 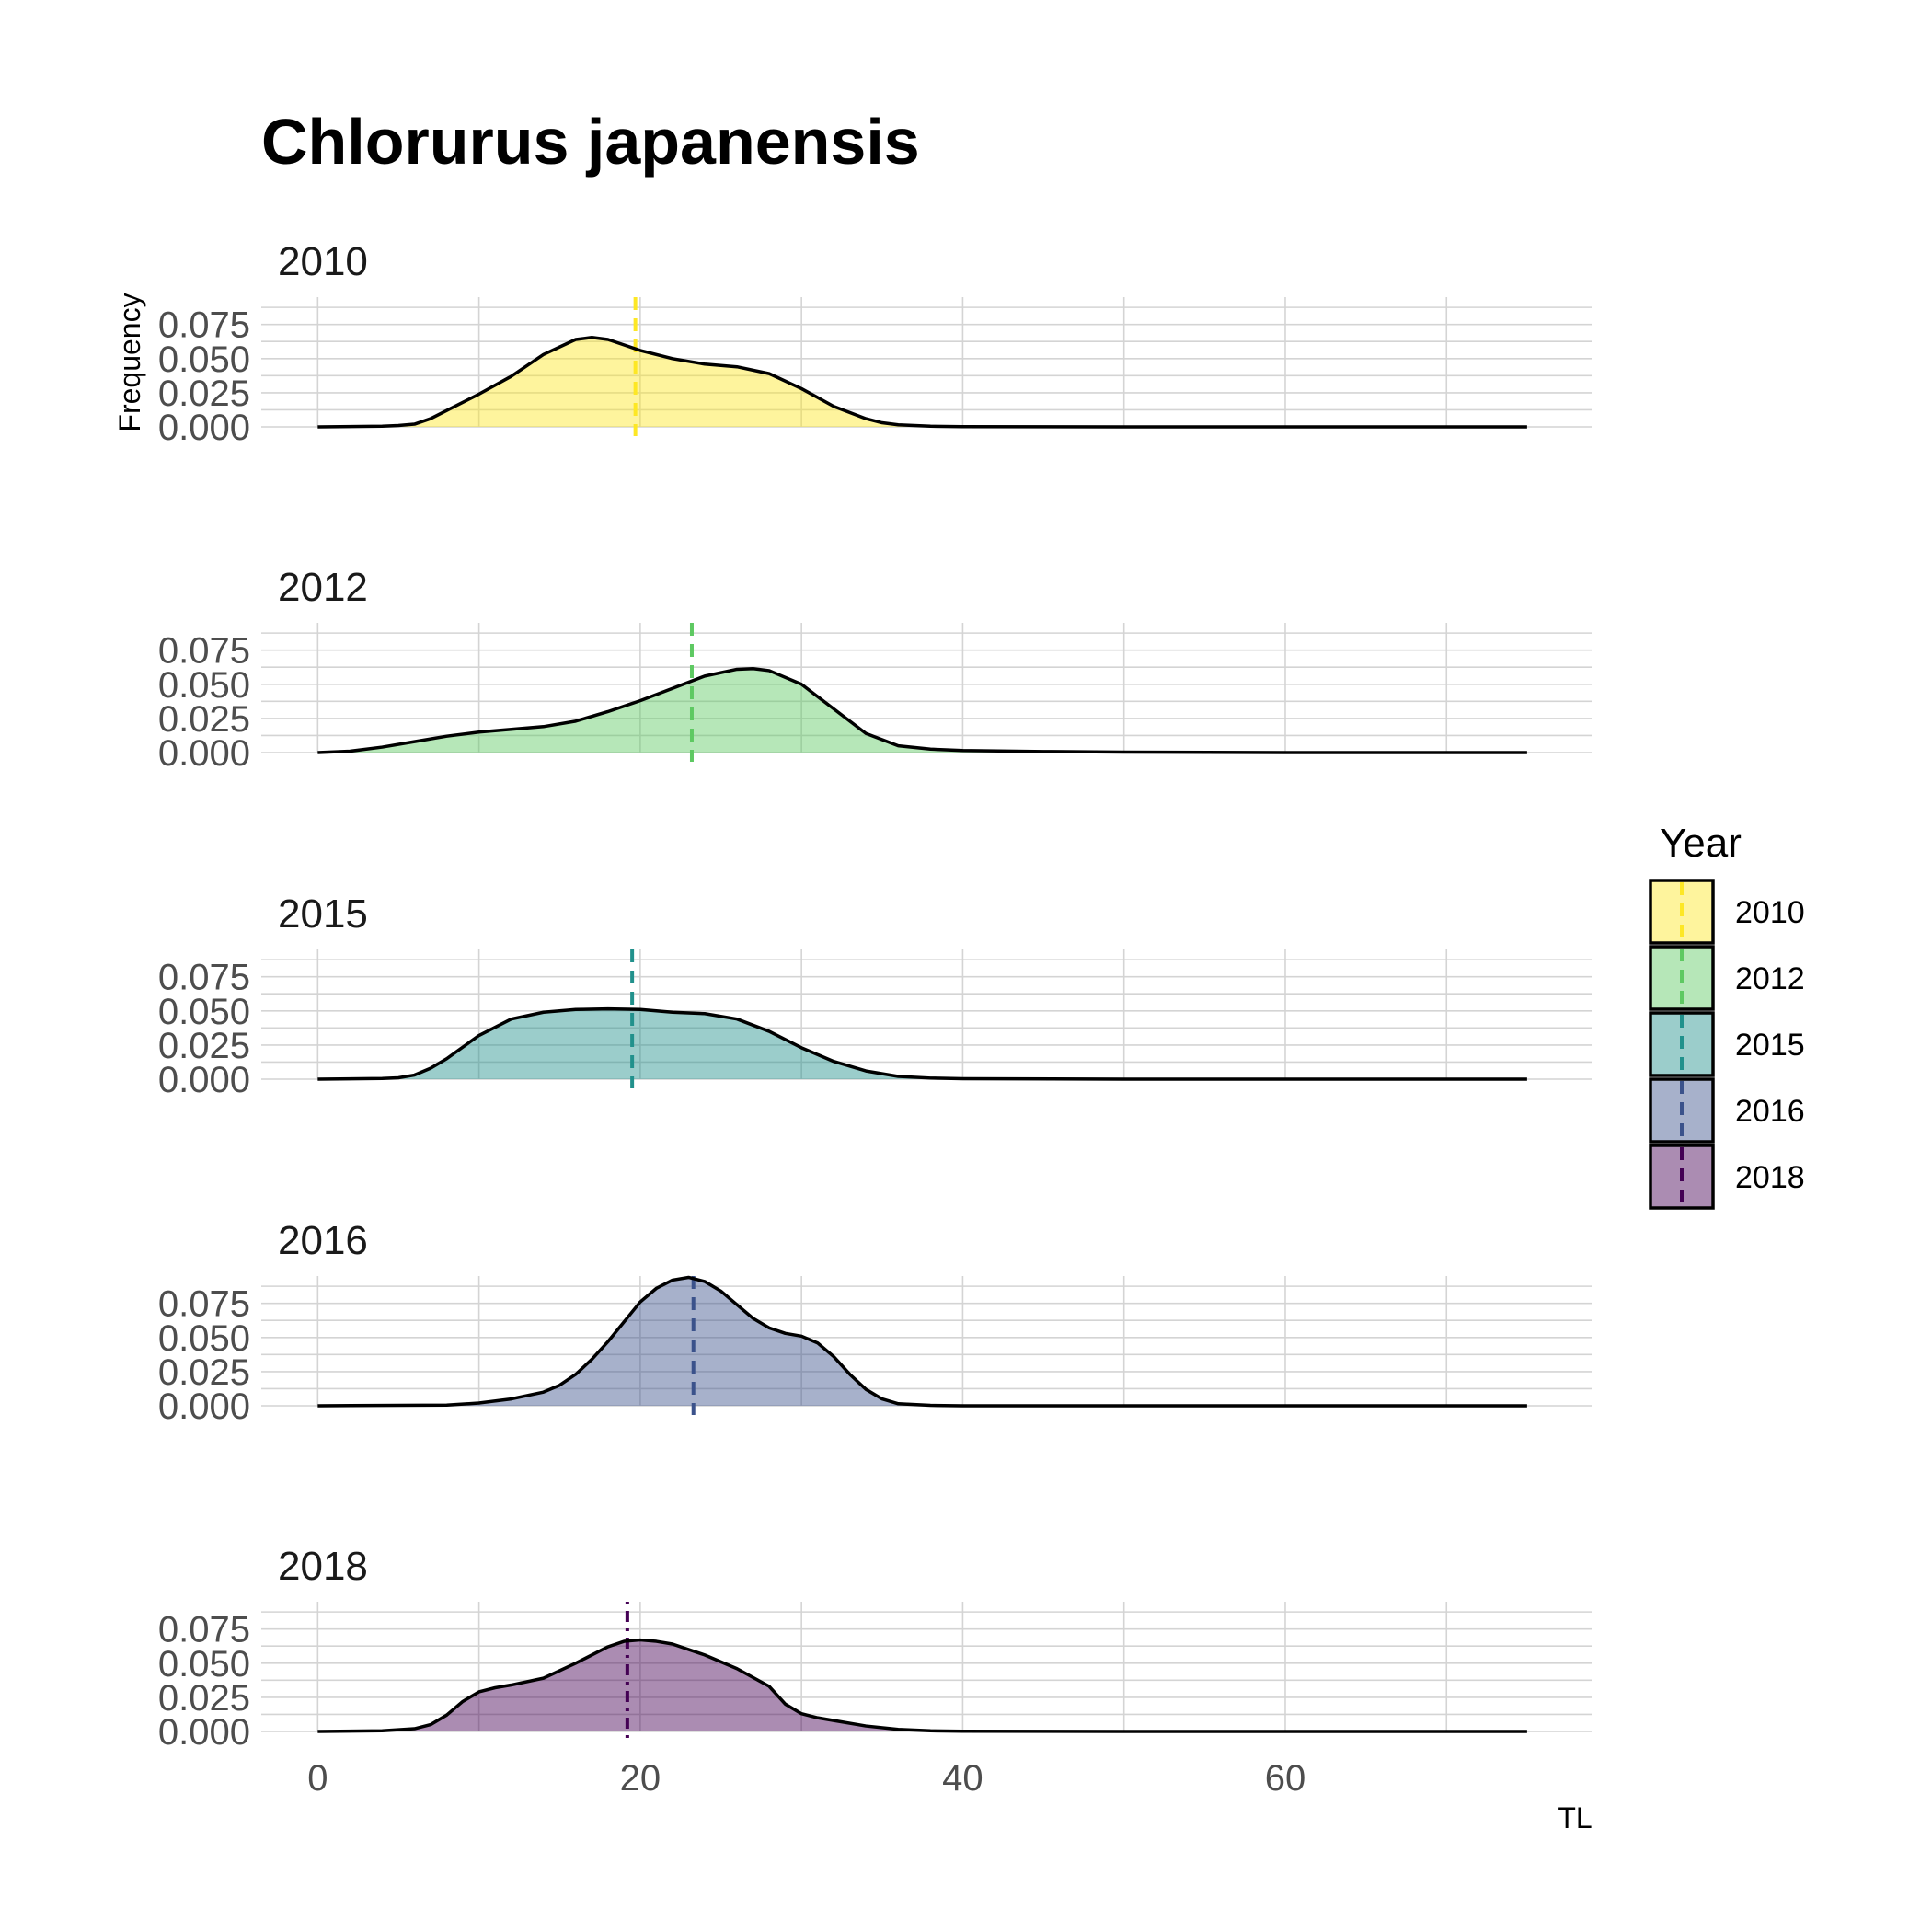 What do you see at coordinates (323, 1566) in the screenshot?
I see `facet-label-2018: 2018` at bounding box center [323, 1566].